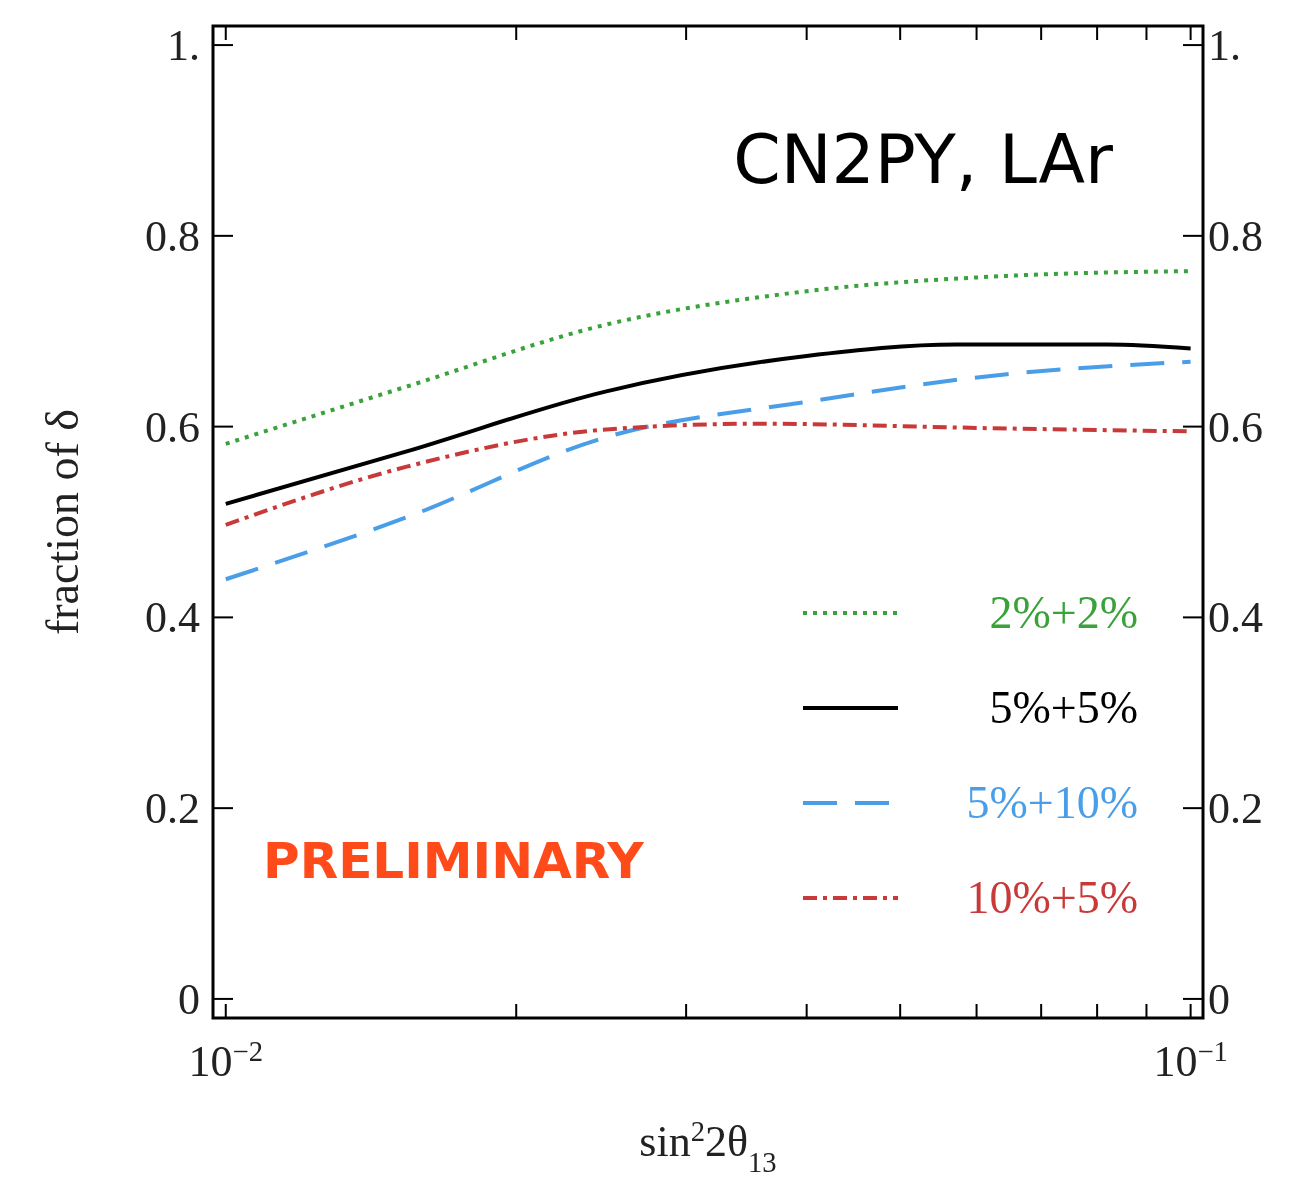 Image resolution: width=1291 pixels, height=1178 pixels. Describe the element at coordinates (1235, 618) in the screenshot. I see `y2-tick-label: 0.4` at that location.